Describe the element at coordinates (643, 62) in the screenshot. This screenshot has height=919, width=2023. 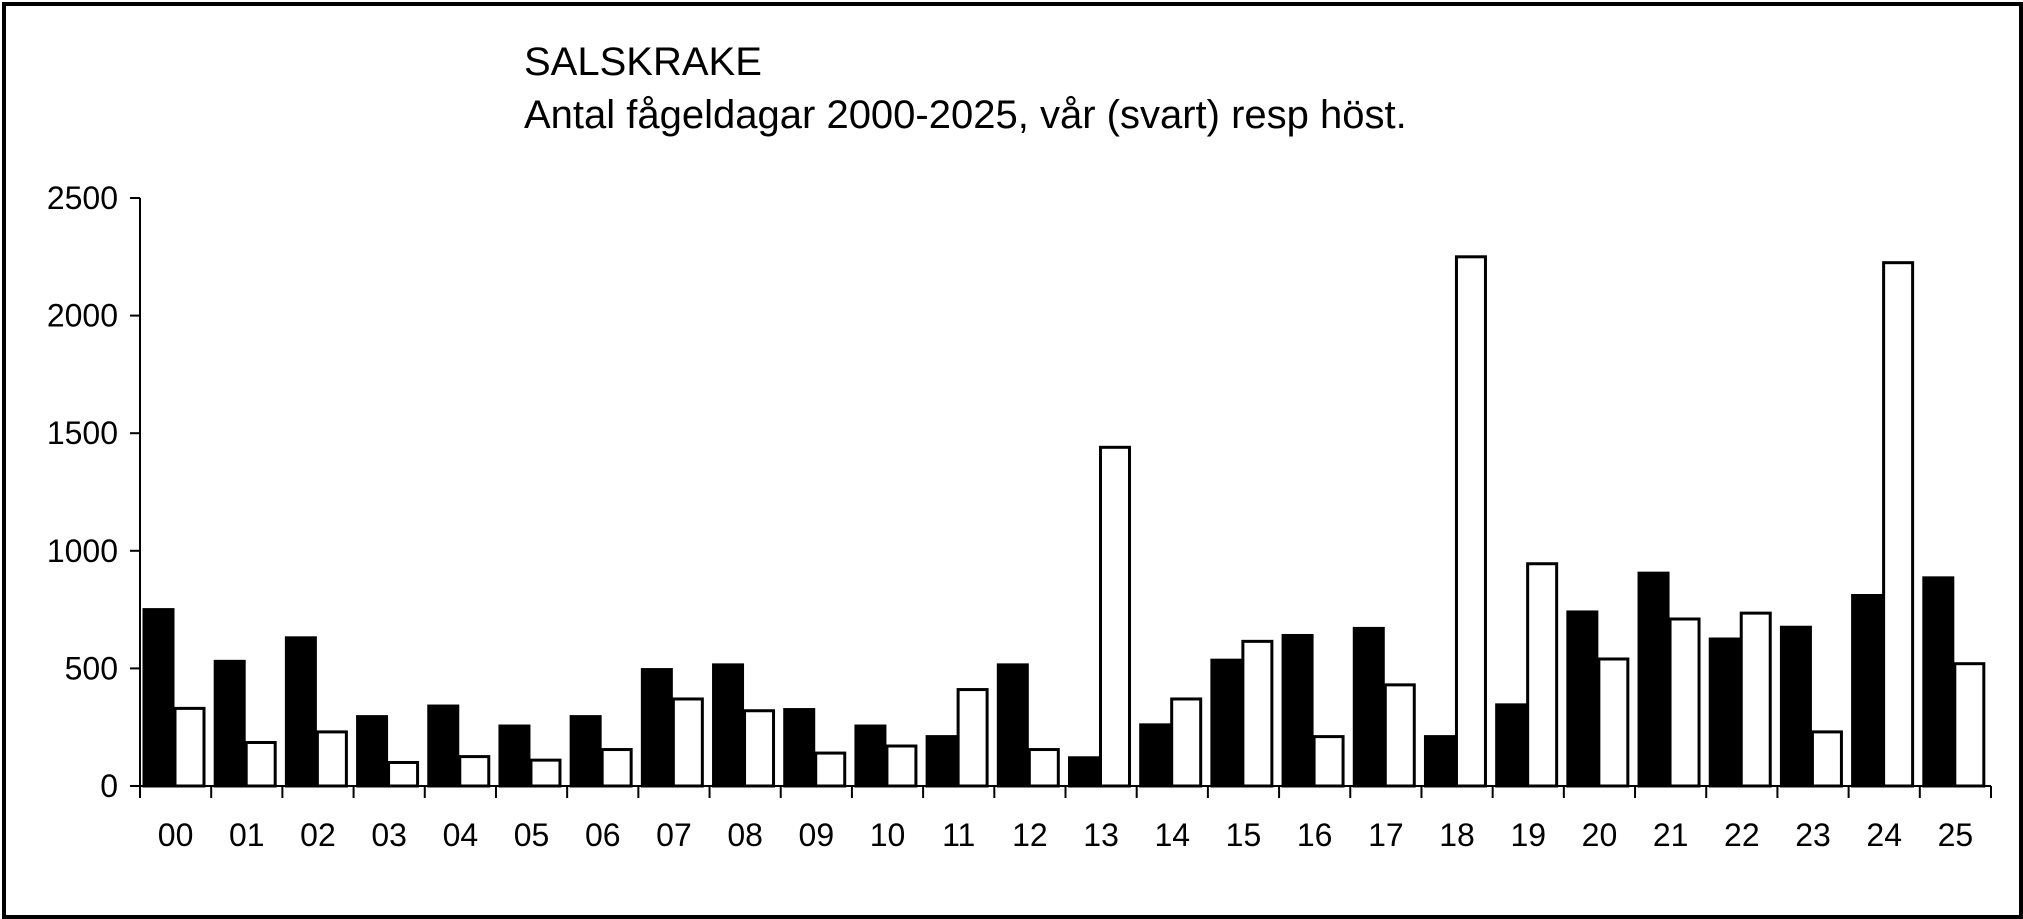
I see `chart-title: SALSKRAKE` at that location.